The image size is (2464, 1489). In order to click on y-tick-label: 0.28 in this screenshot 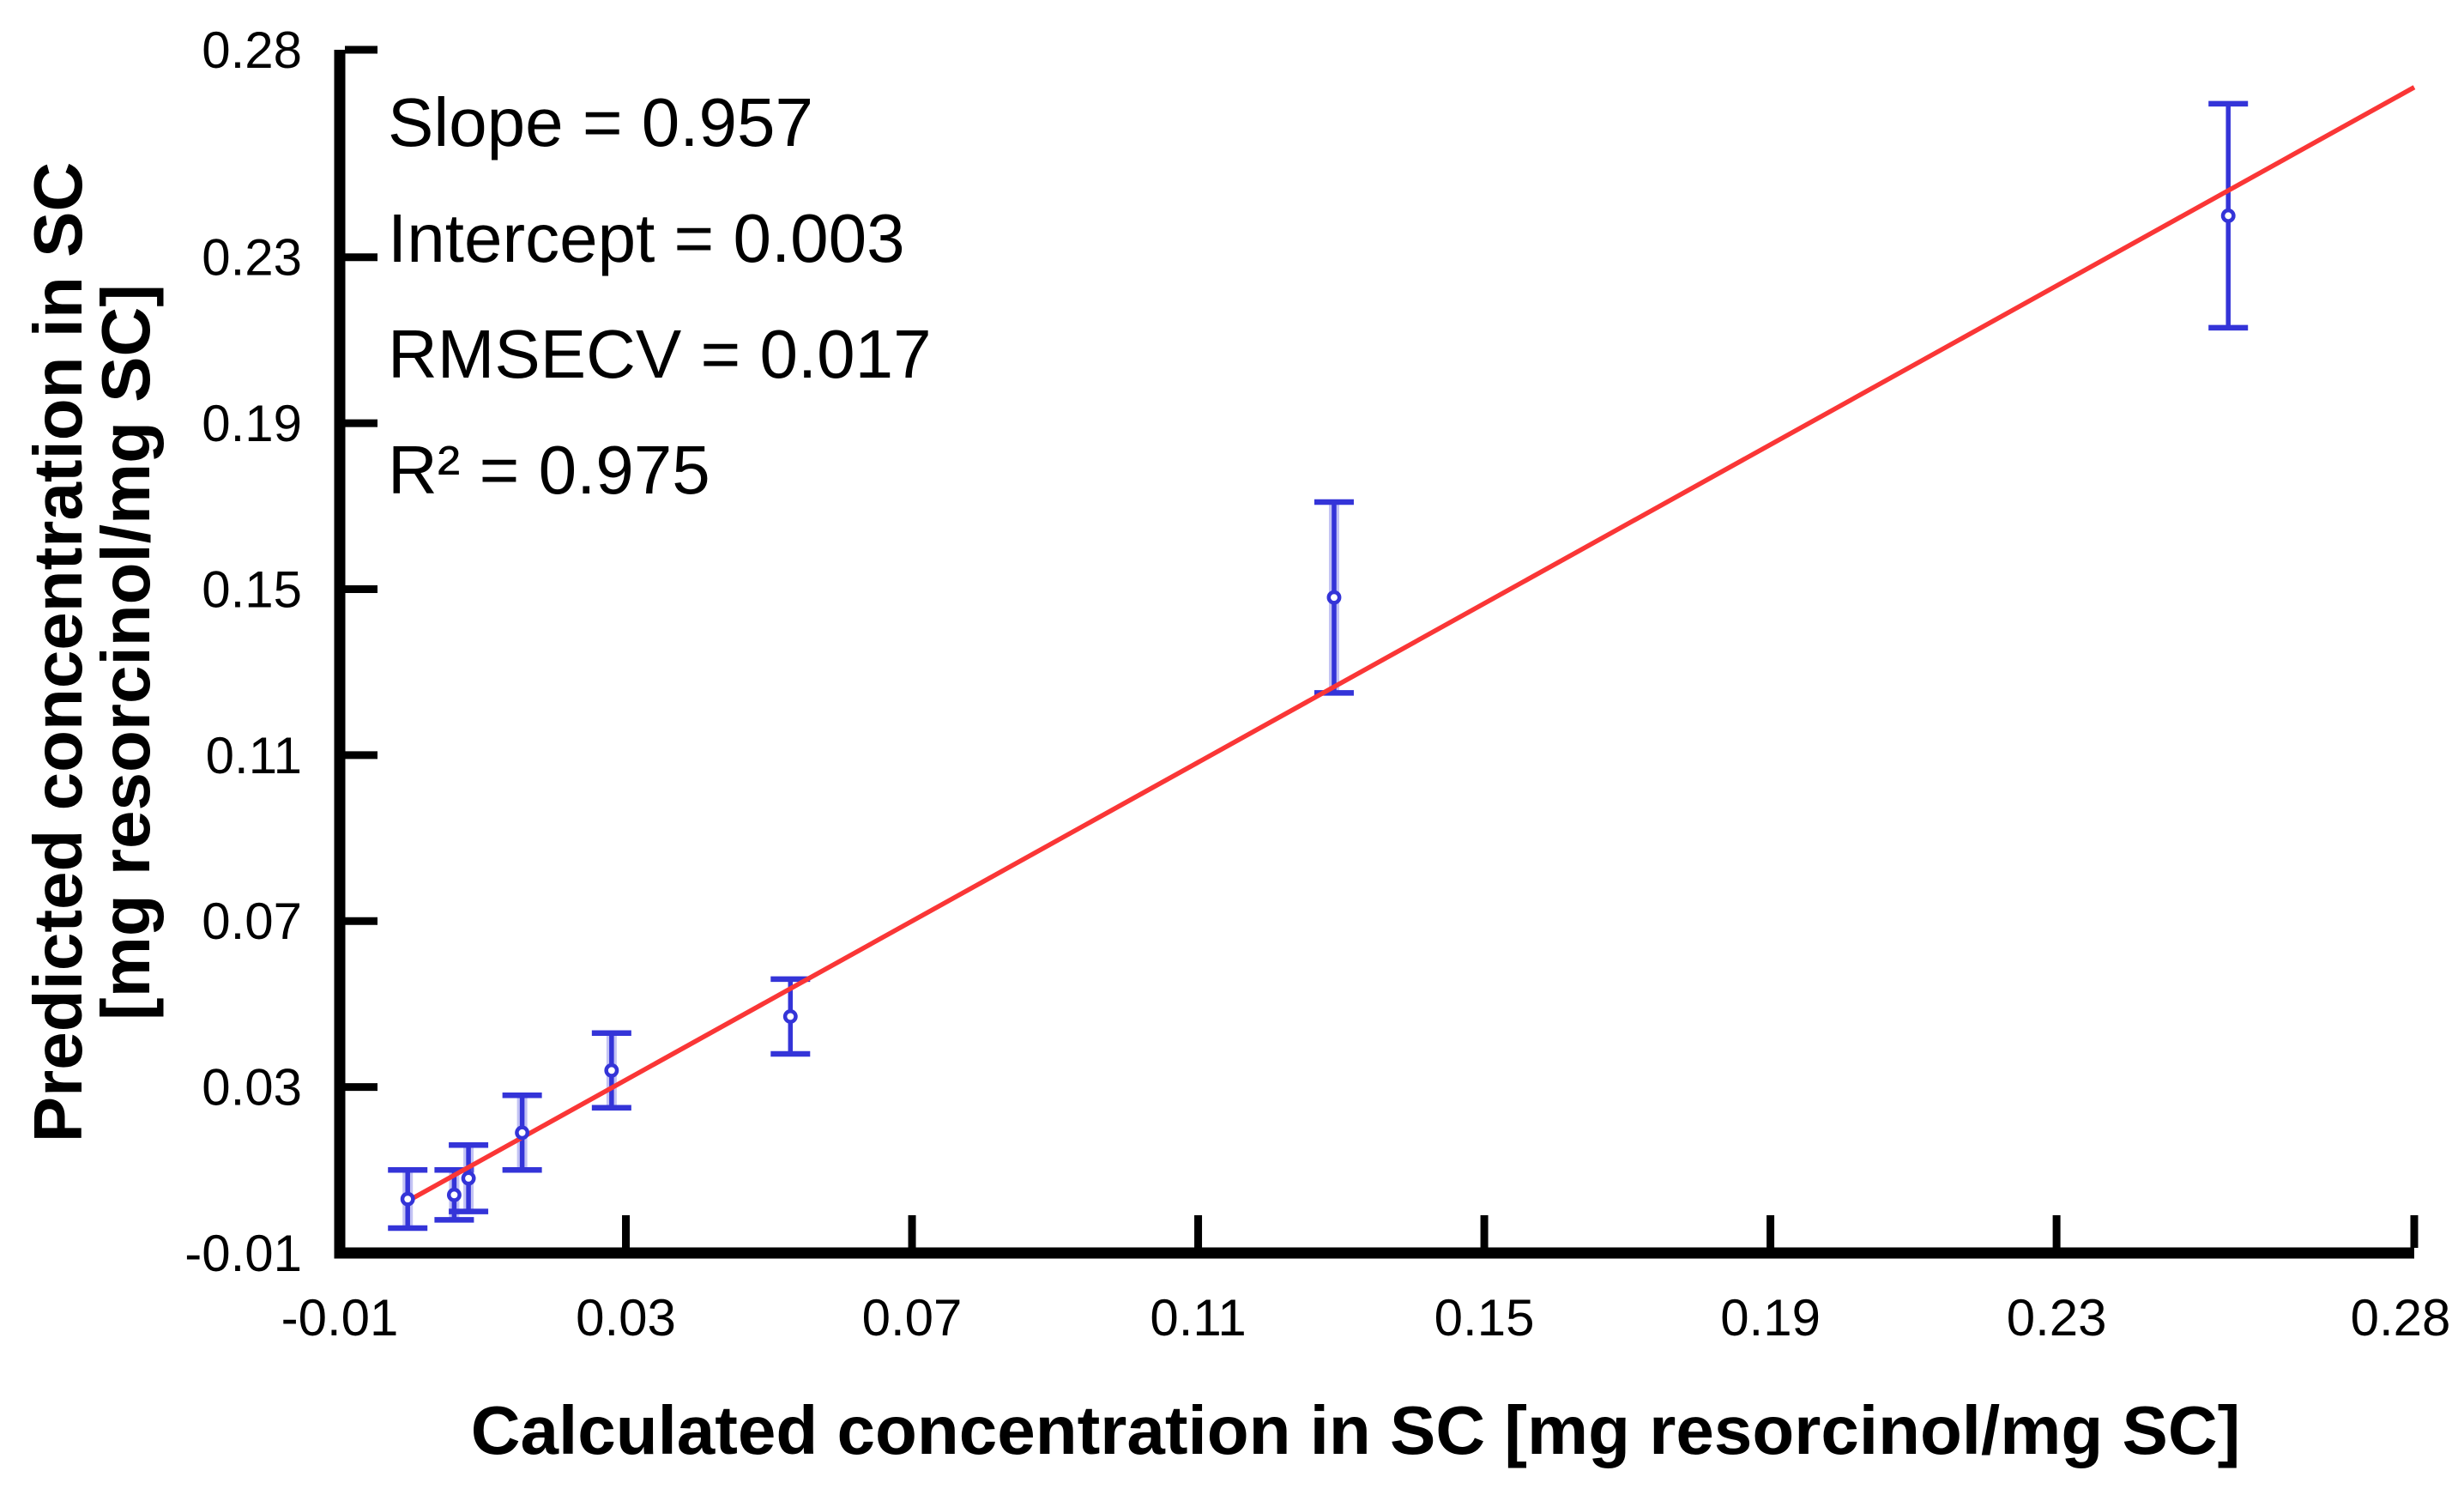, I will do `click(252, 50)`.